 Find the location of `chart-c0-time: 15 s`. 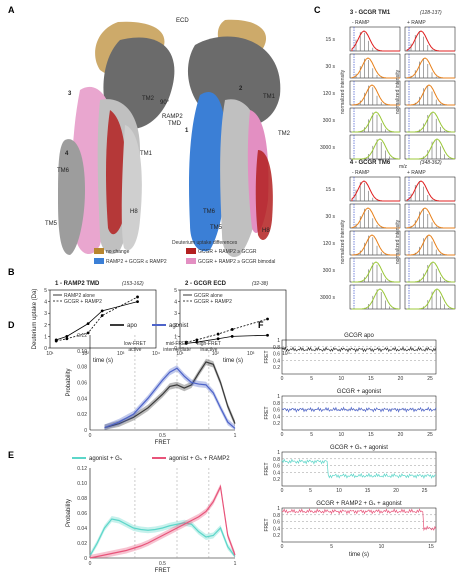

chart-c0-time: 15 s is located at coordinates (331, 40).